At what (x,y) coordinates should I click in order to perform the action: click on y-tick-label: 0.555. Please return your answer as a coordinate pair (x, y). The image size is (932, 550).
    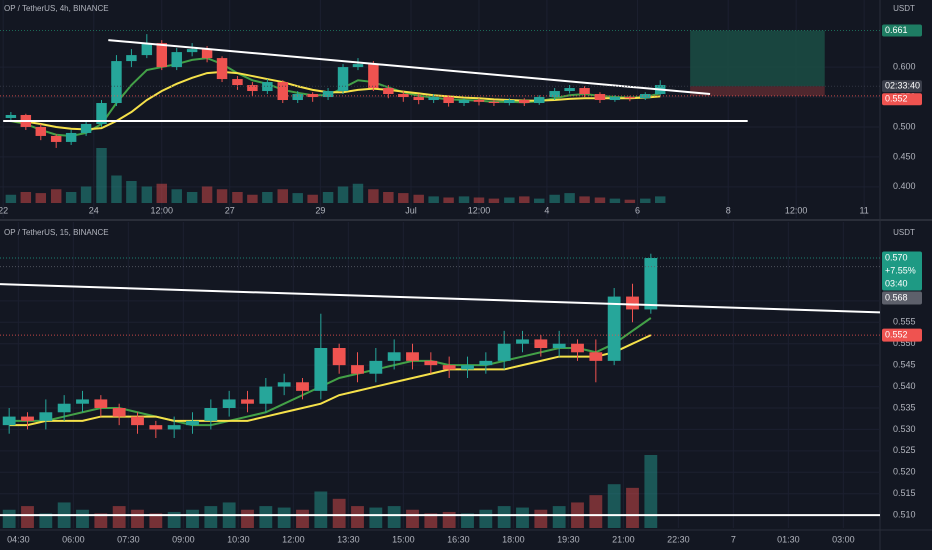
    Looking at the image, I should click on (904, 322).